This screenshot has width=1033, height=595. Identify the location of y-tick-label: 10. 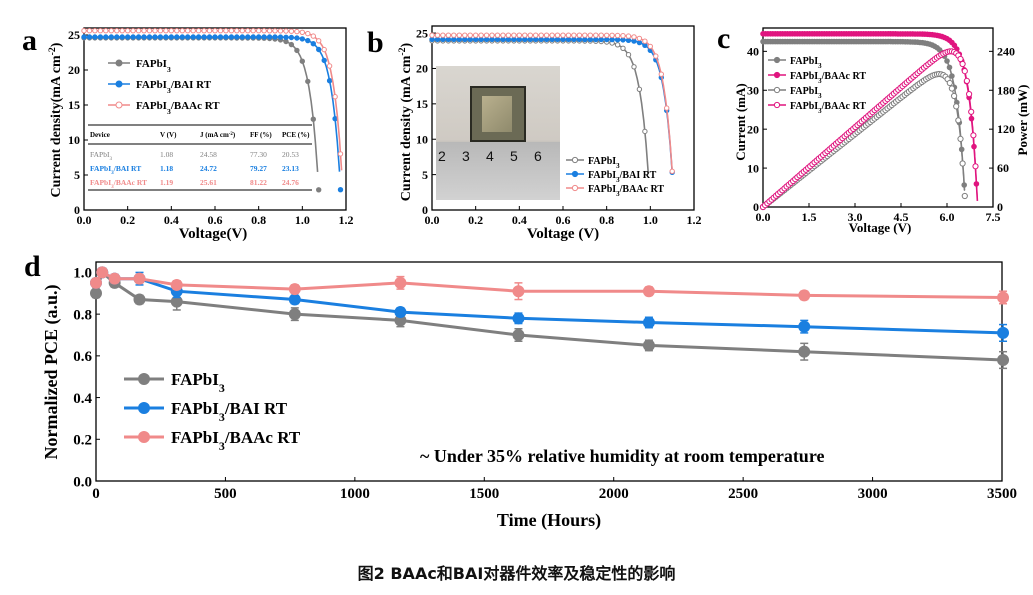
(74, 140).